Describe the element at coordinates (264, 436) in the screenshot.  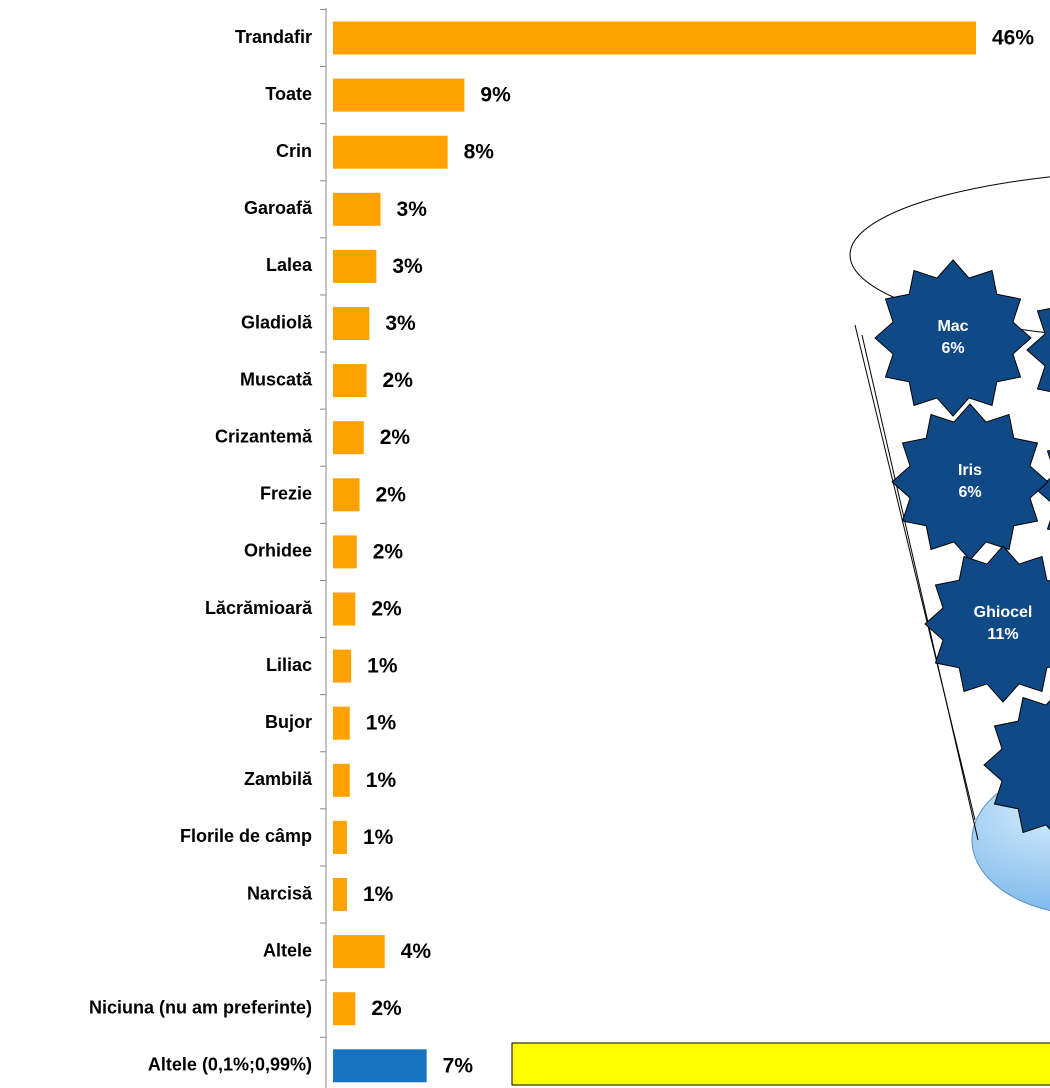
I see `category-label: Crizantemă` at that location.